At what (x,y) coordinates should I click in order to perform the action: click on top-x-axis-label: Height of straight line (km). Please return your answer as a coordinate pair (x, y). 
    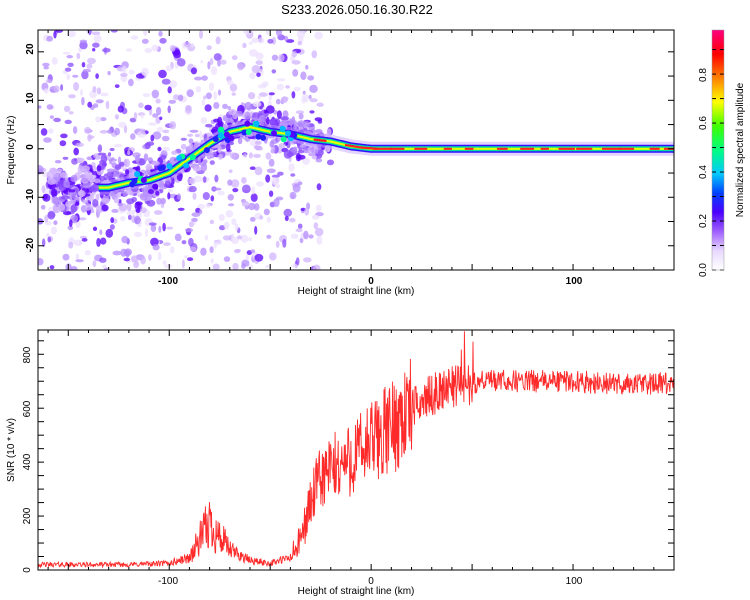
    Looking at the image, I should click on (356, 291).